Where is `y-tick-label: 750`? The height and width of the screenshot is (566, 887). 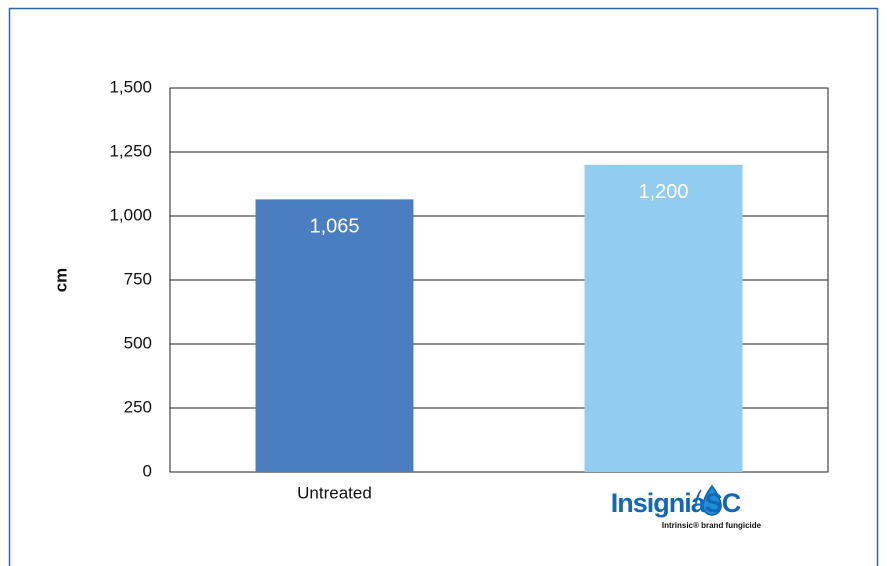 y-tick-label: 750 is located at coordinates (138, 278).